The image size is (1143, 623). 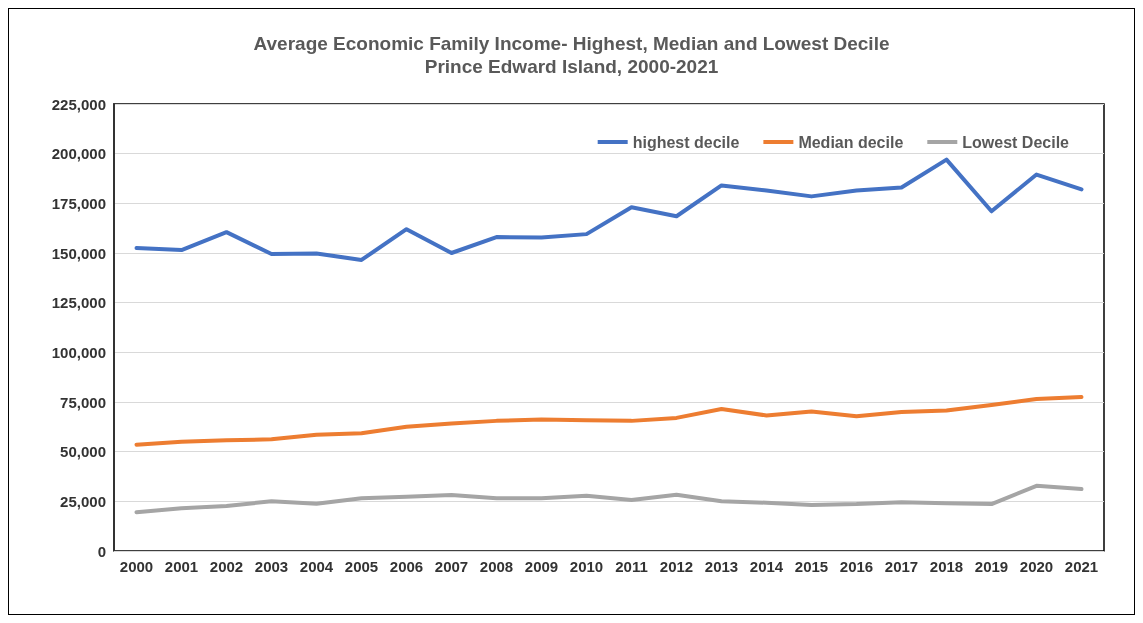 What do you see at coordinates (78, 253) in the screenshot?
I see `y-tick-label: 150,000` at bounding box center [78, 253].